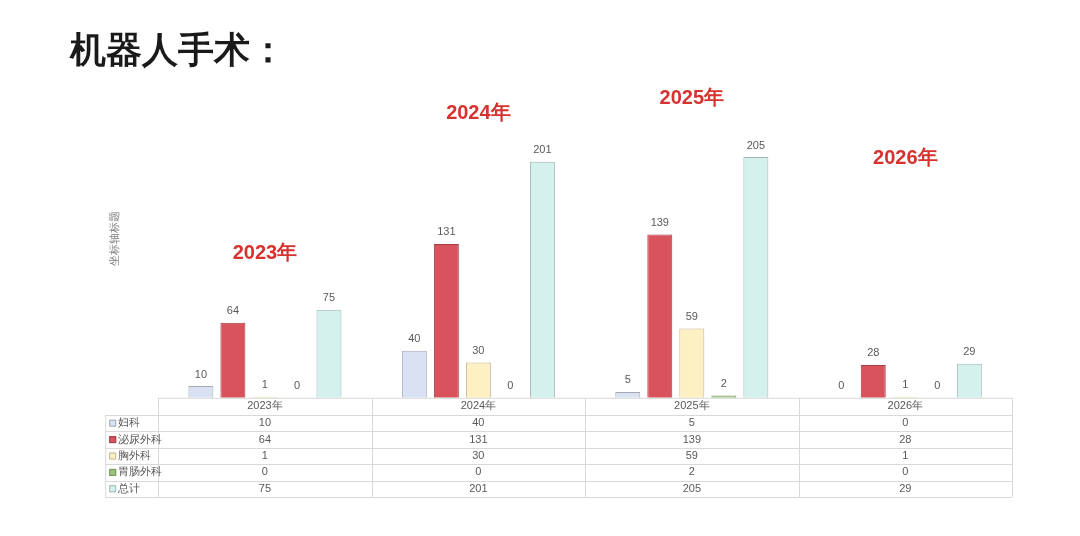 Image resolution: width=1080 pixels, height=536 pixels. Describe the element at coordinates (265, 438) in the screenshot. I see `data-label: 64` at that location.